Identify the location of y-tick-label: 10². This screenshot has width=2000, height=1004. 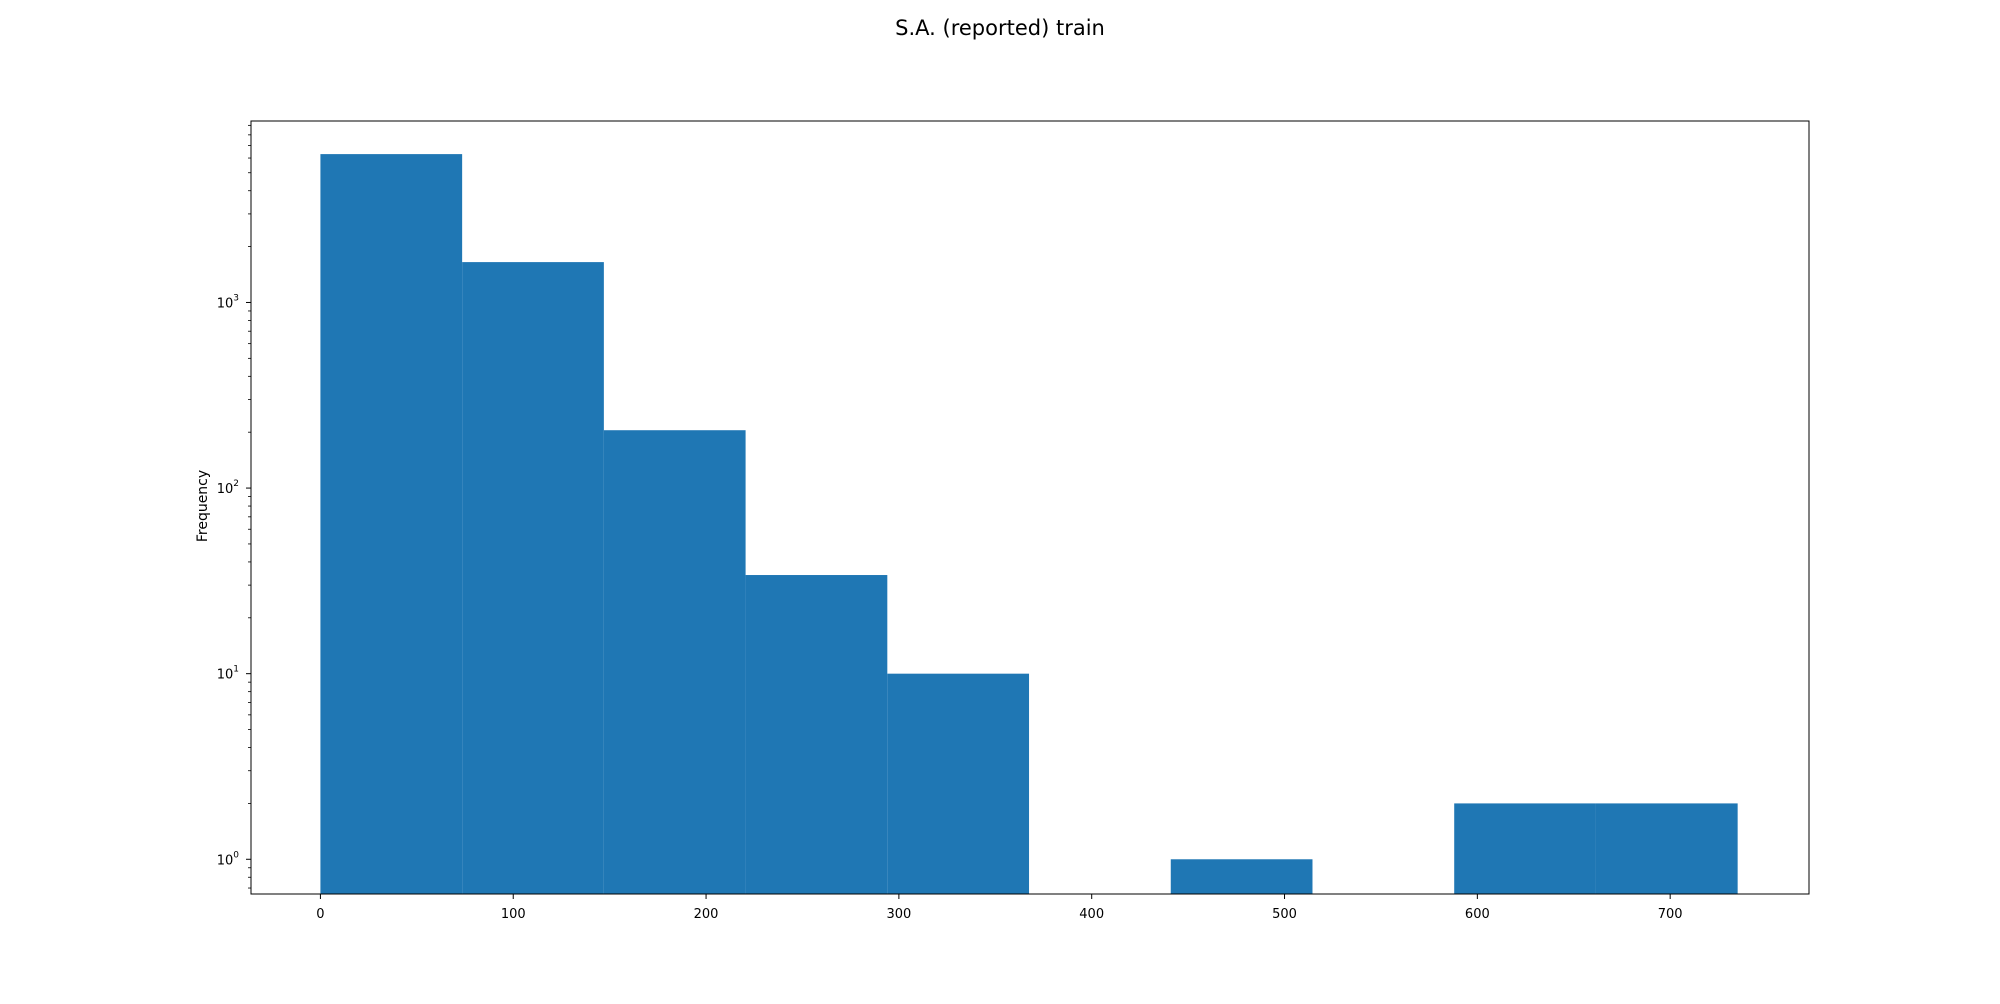
(228, 488).